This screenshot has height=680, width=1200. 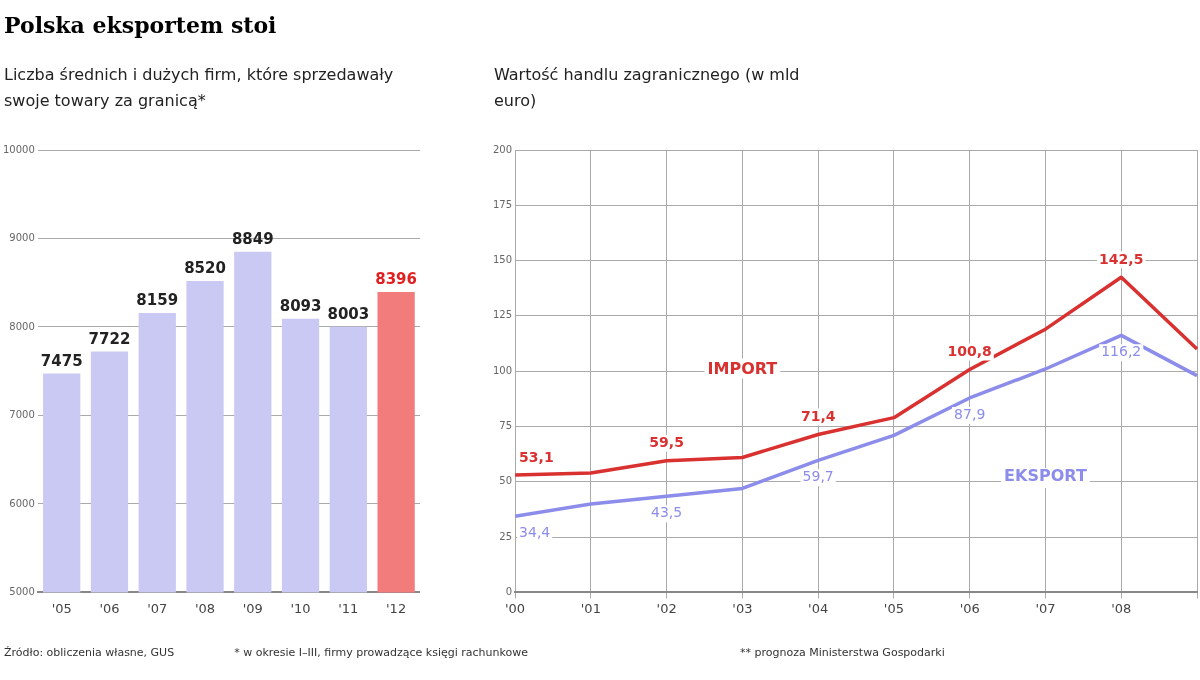 I want to click on data-label: 8003, so click(x=348, y=314).